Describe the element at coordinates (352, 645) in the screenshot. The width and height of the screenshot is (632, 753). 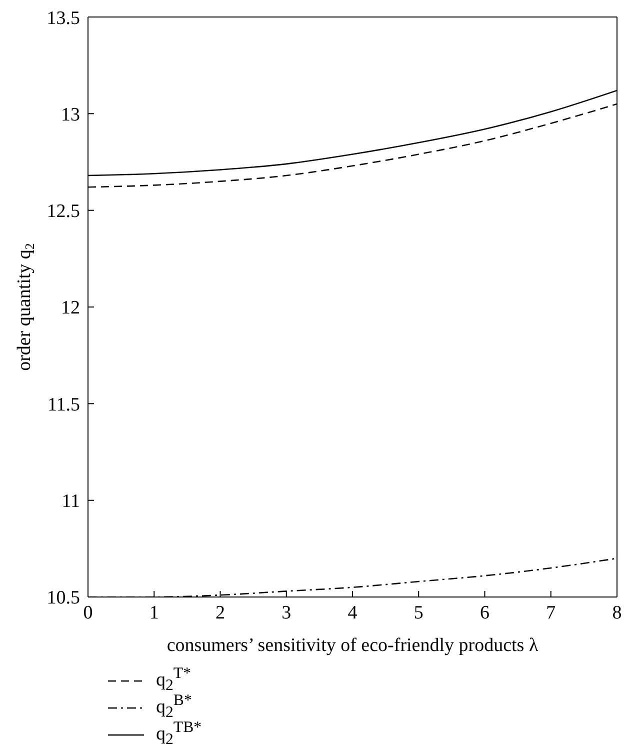
I see `x-axis-title: consumers’ sensitivity of eco-friendly products λ` at that location.